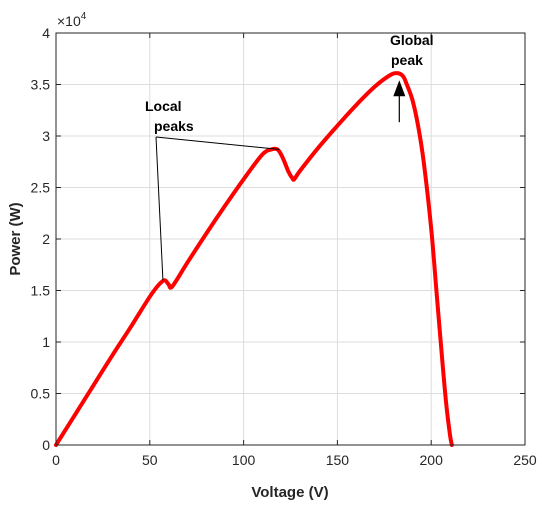 This screenshot has width=550, height=505. I want to click on local-peaks-text-line2: peaks, so click(174, 126).